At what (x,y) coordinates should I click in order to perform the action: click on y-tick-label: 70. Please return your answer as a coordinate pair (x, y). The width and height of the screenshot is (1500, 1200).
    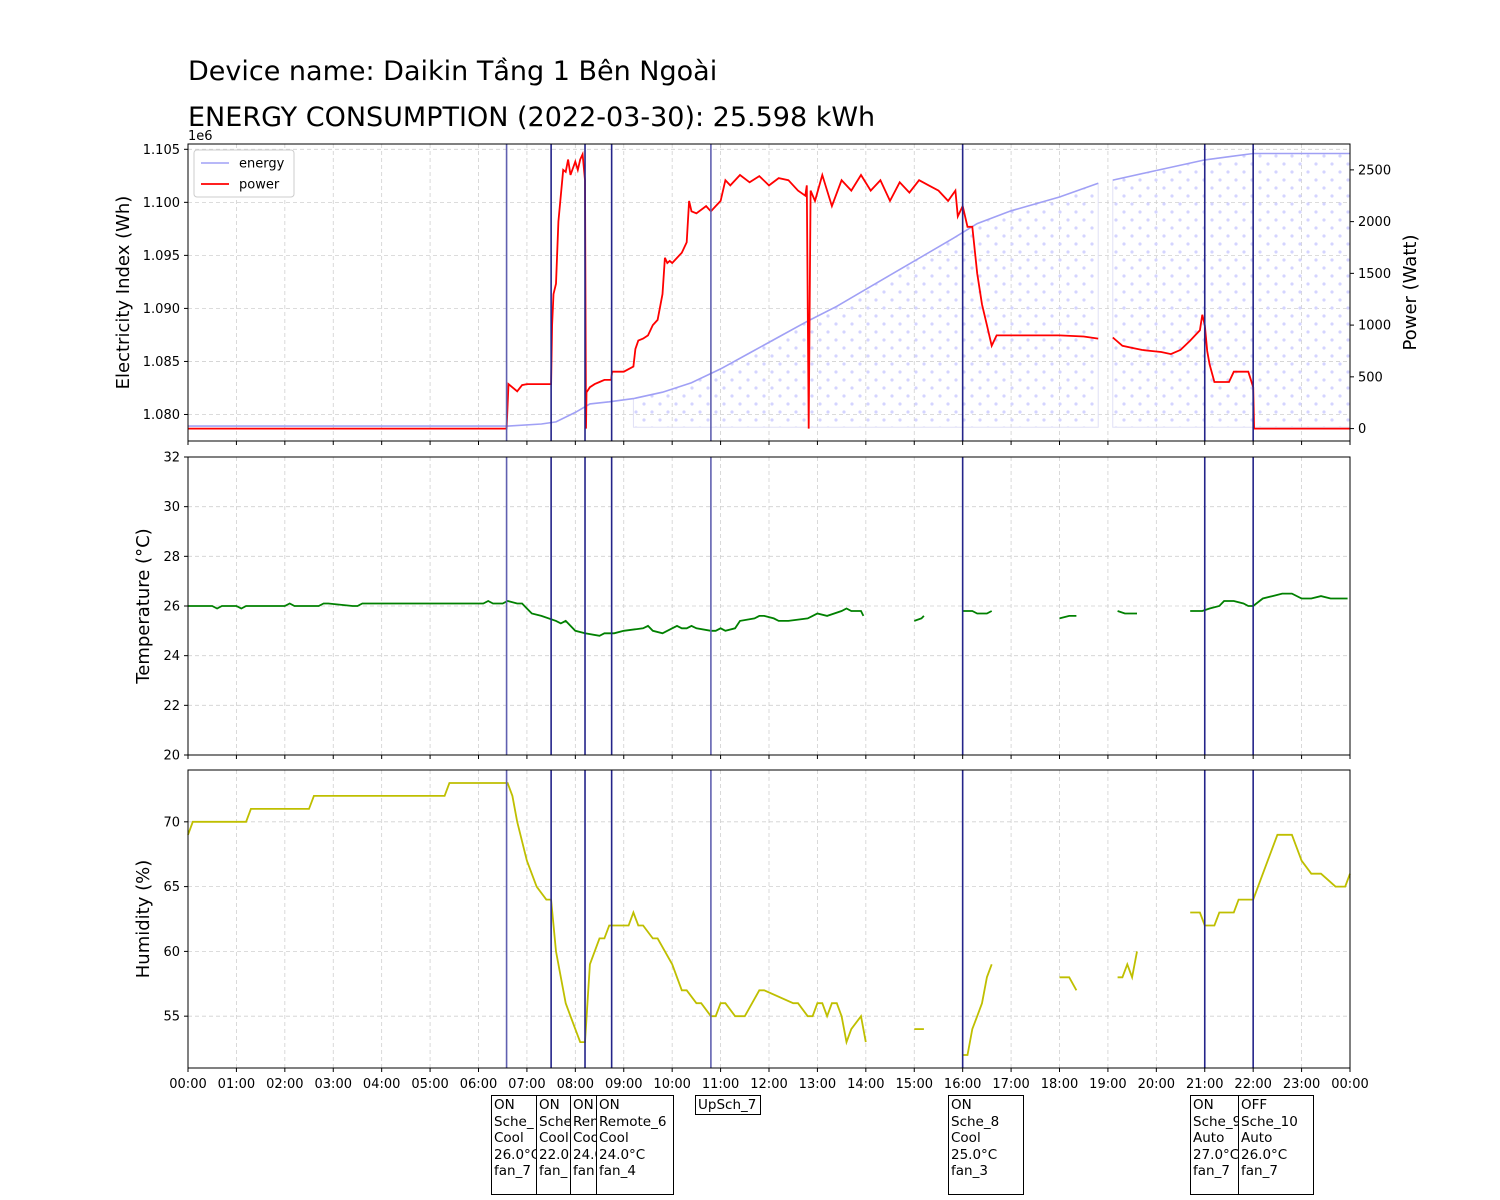
    Looking at the image, I should click on (171, 822).